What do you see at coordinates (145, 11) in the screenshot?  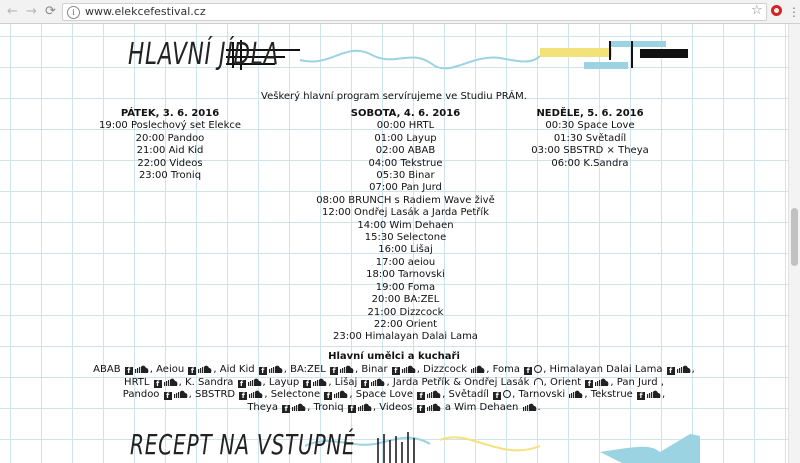 I see `url-text: www.elekcefestival.cz` at bounding box center [145, 11].